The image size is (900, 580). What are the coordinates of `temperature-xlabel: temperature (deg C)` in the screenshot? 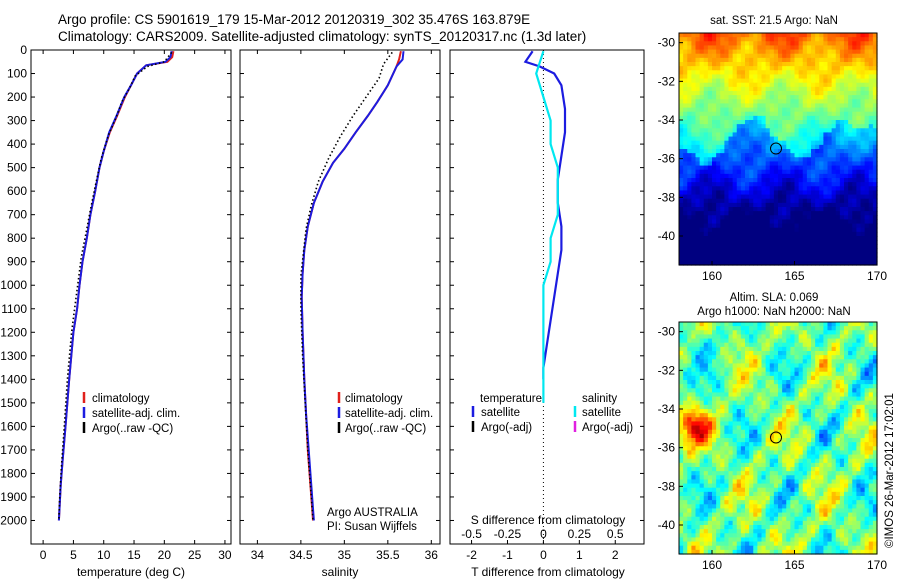 It's located at (131, 572).